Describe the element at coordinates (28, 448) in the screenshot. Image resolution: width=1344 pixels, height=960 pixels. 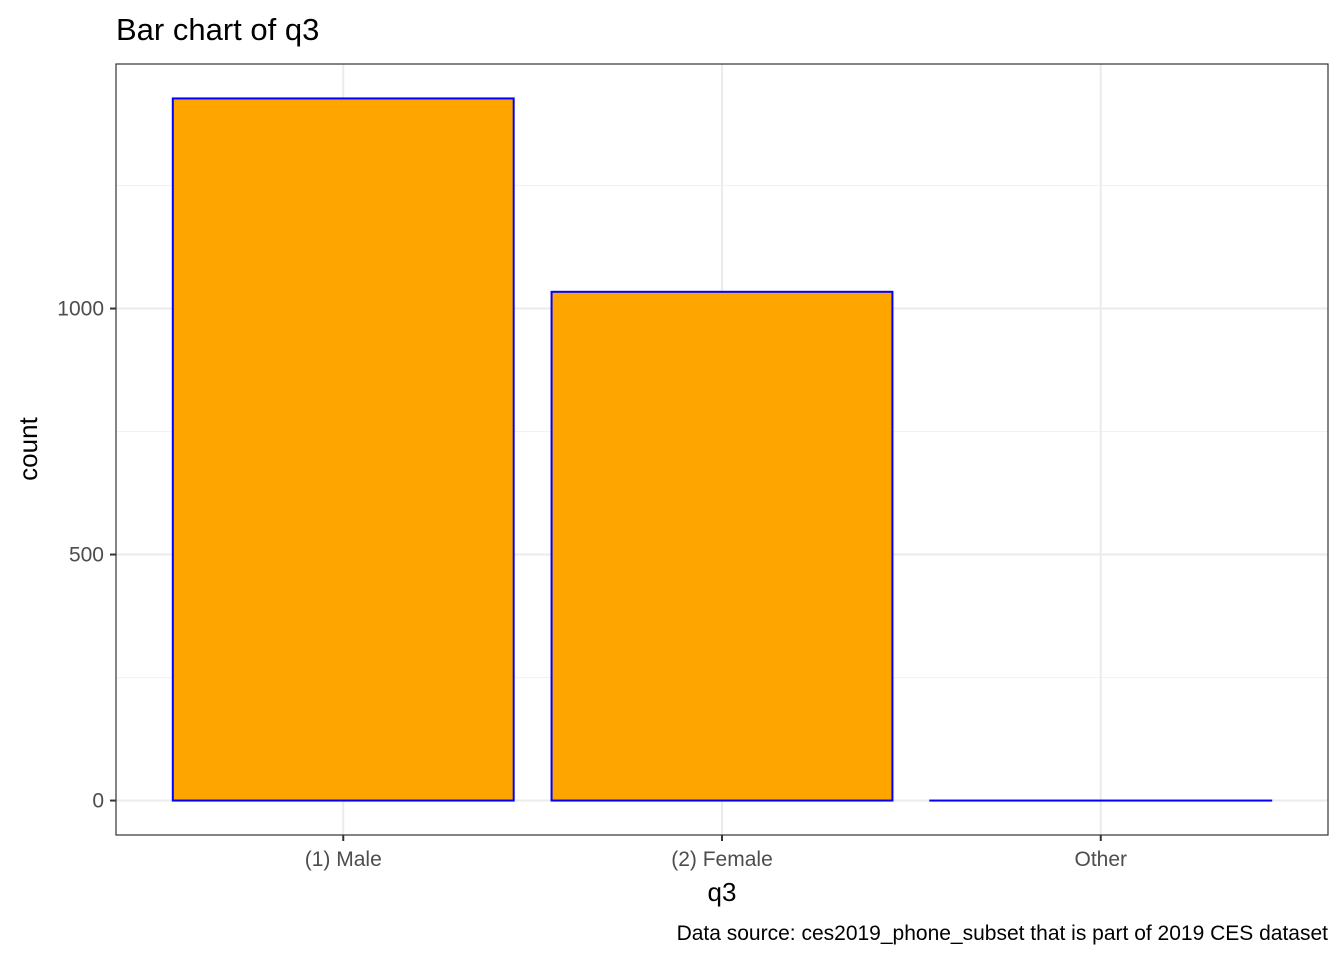
I see `y-axis-title: count` at that location.